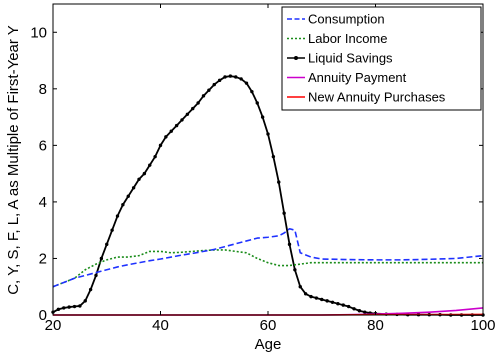 This screenshot has height=353, width=498. I want to click on x-tick-label: 20, so click(53, 325).